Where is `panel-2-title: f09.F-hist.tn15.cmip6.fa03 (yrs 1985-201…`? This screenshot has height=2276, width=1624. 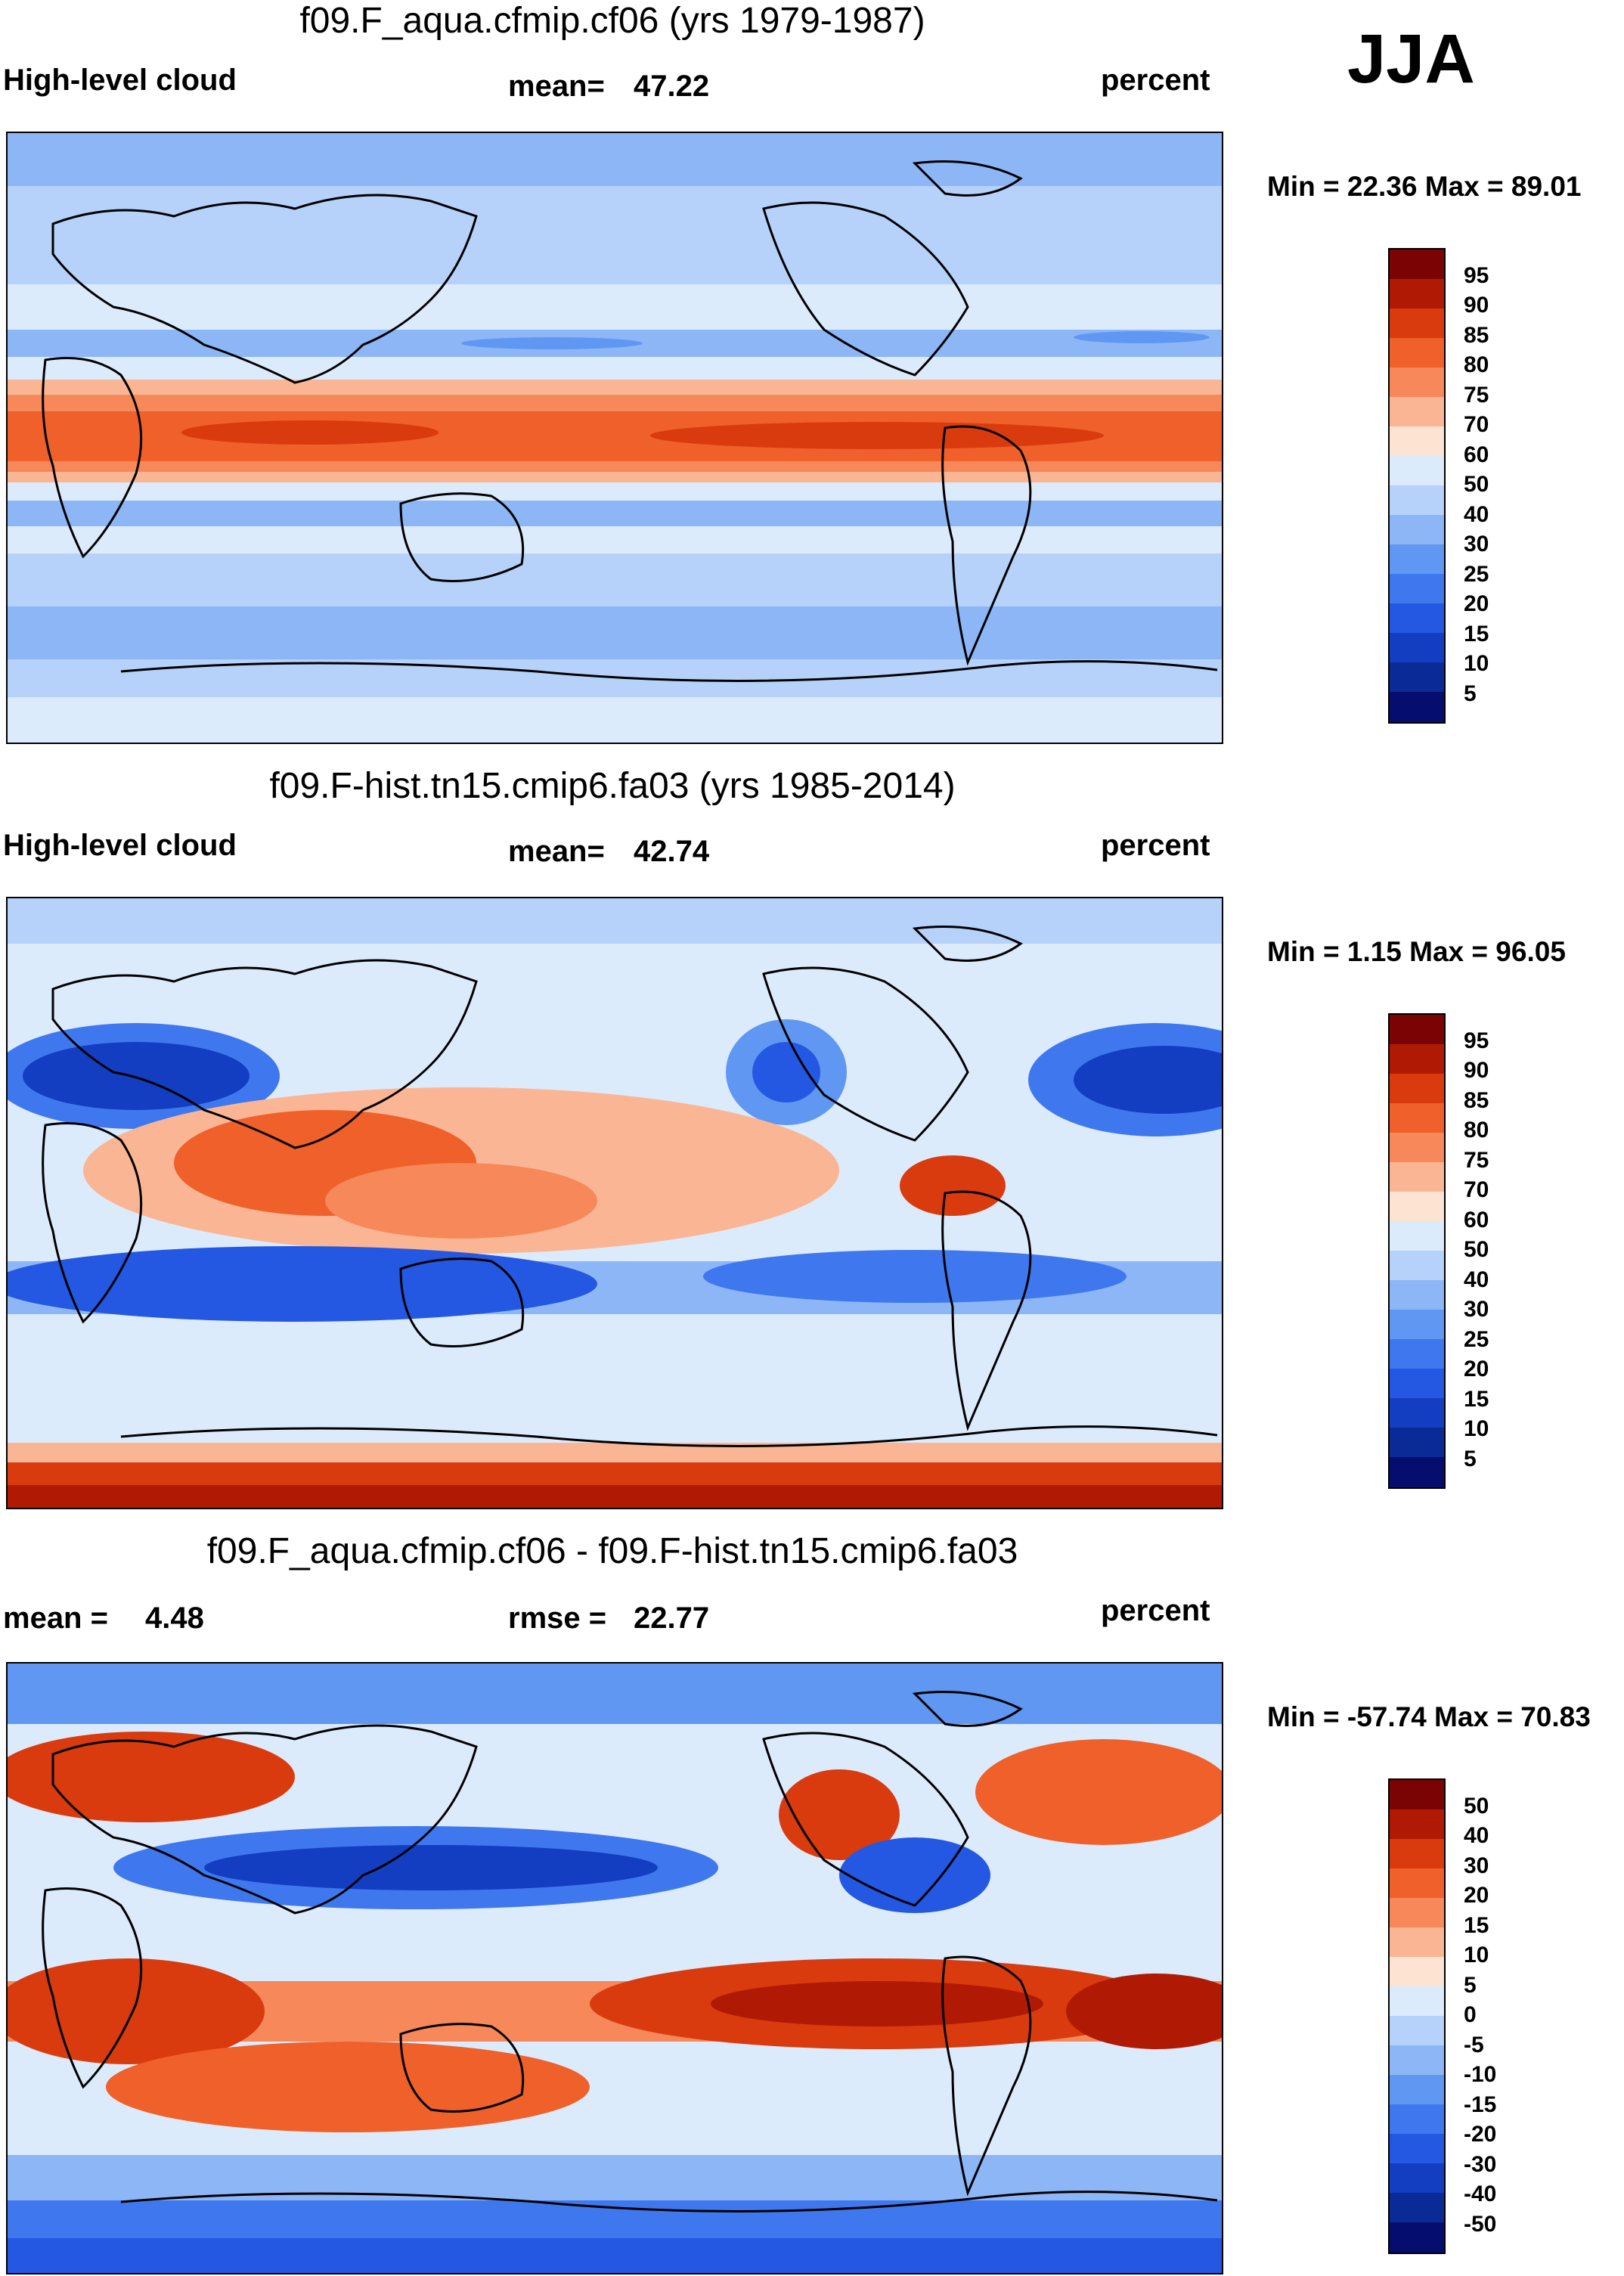
panel-2-title: f09.F-hist.tn15.cmip6.fa03 (yrs 1985-201… is located at coordinates (612, 786).